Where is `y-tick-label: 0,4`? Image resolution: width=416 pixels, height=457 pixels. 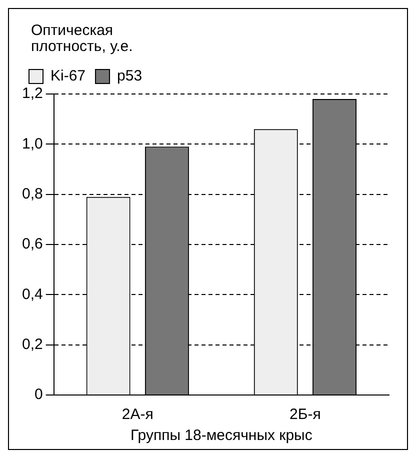
y-tick-label: 0,4 is located at coordinates (32, 294).